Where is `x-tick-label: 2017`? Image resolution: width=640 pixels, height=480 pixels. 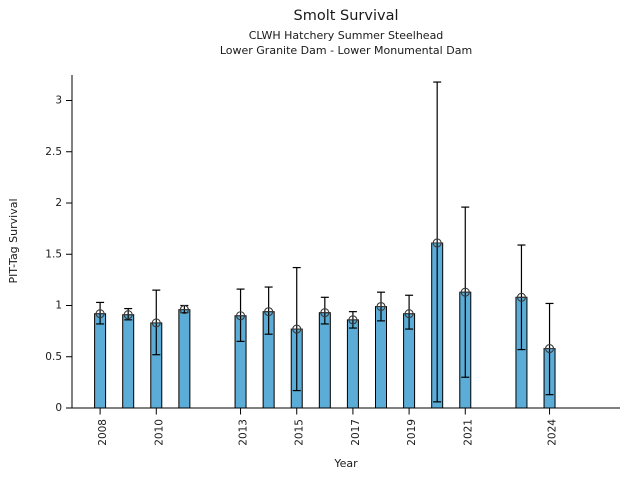 x-tick-label: 2017 is located at coordinates (356, 432).